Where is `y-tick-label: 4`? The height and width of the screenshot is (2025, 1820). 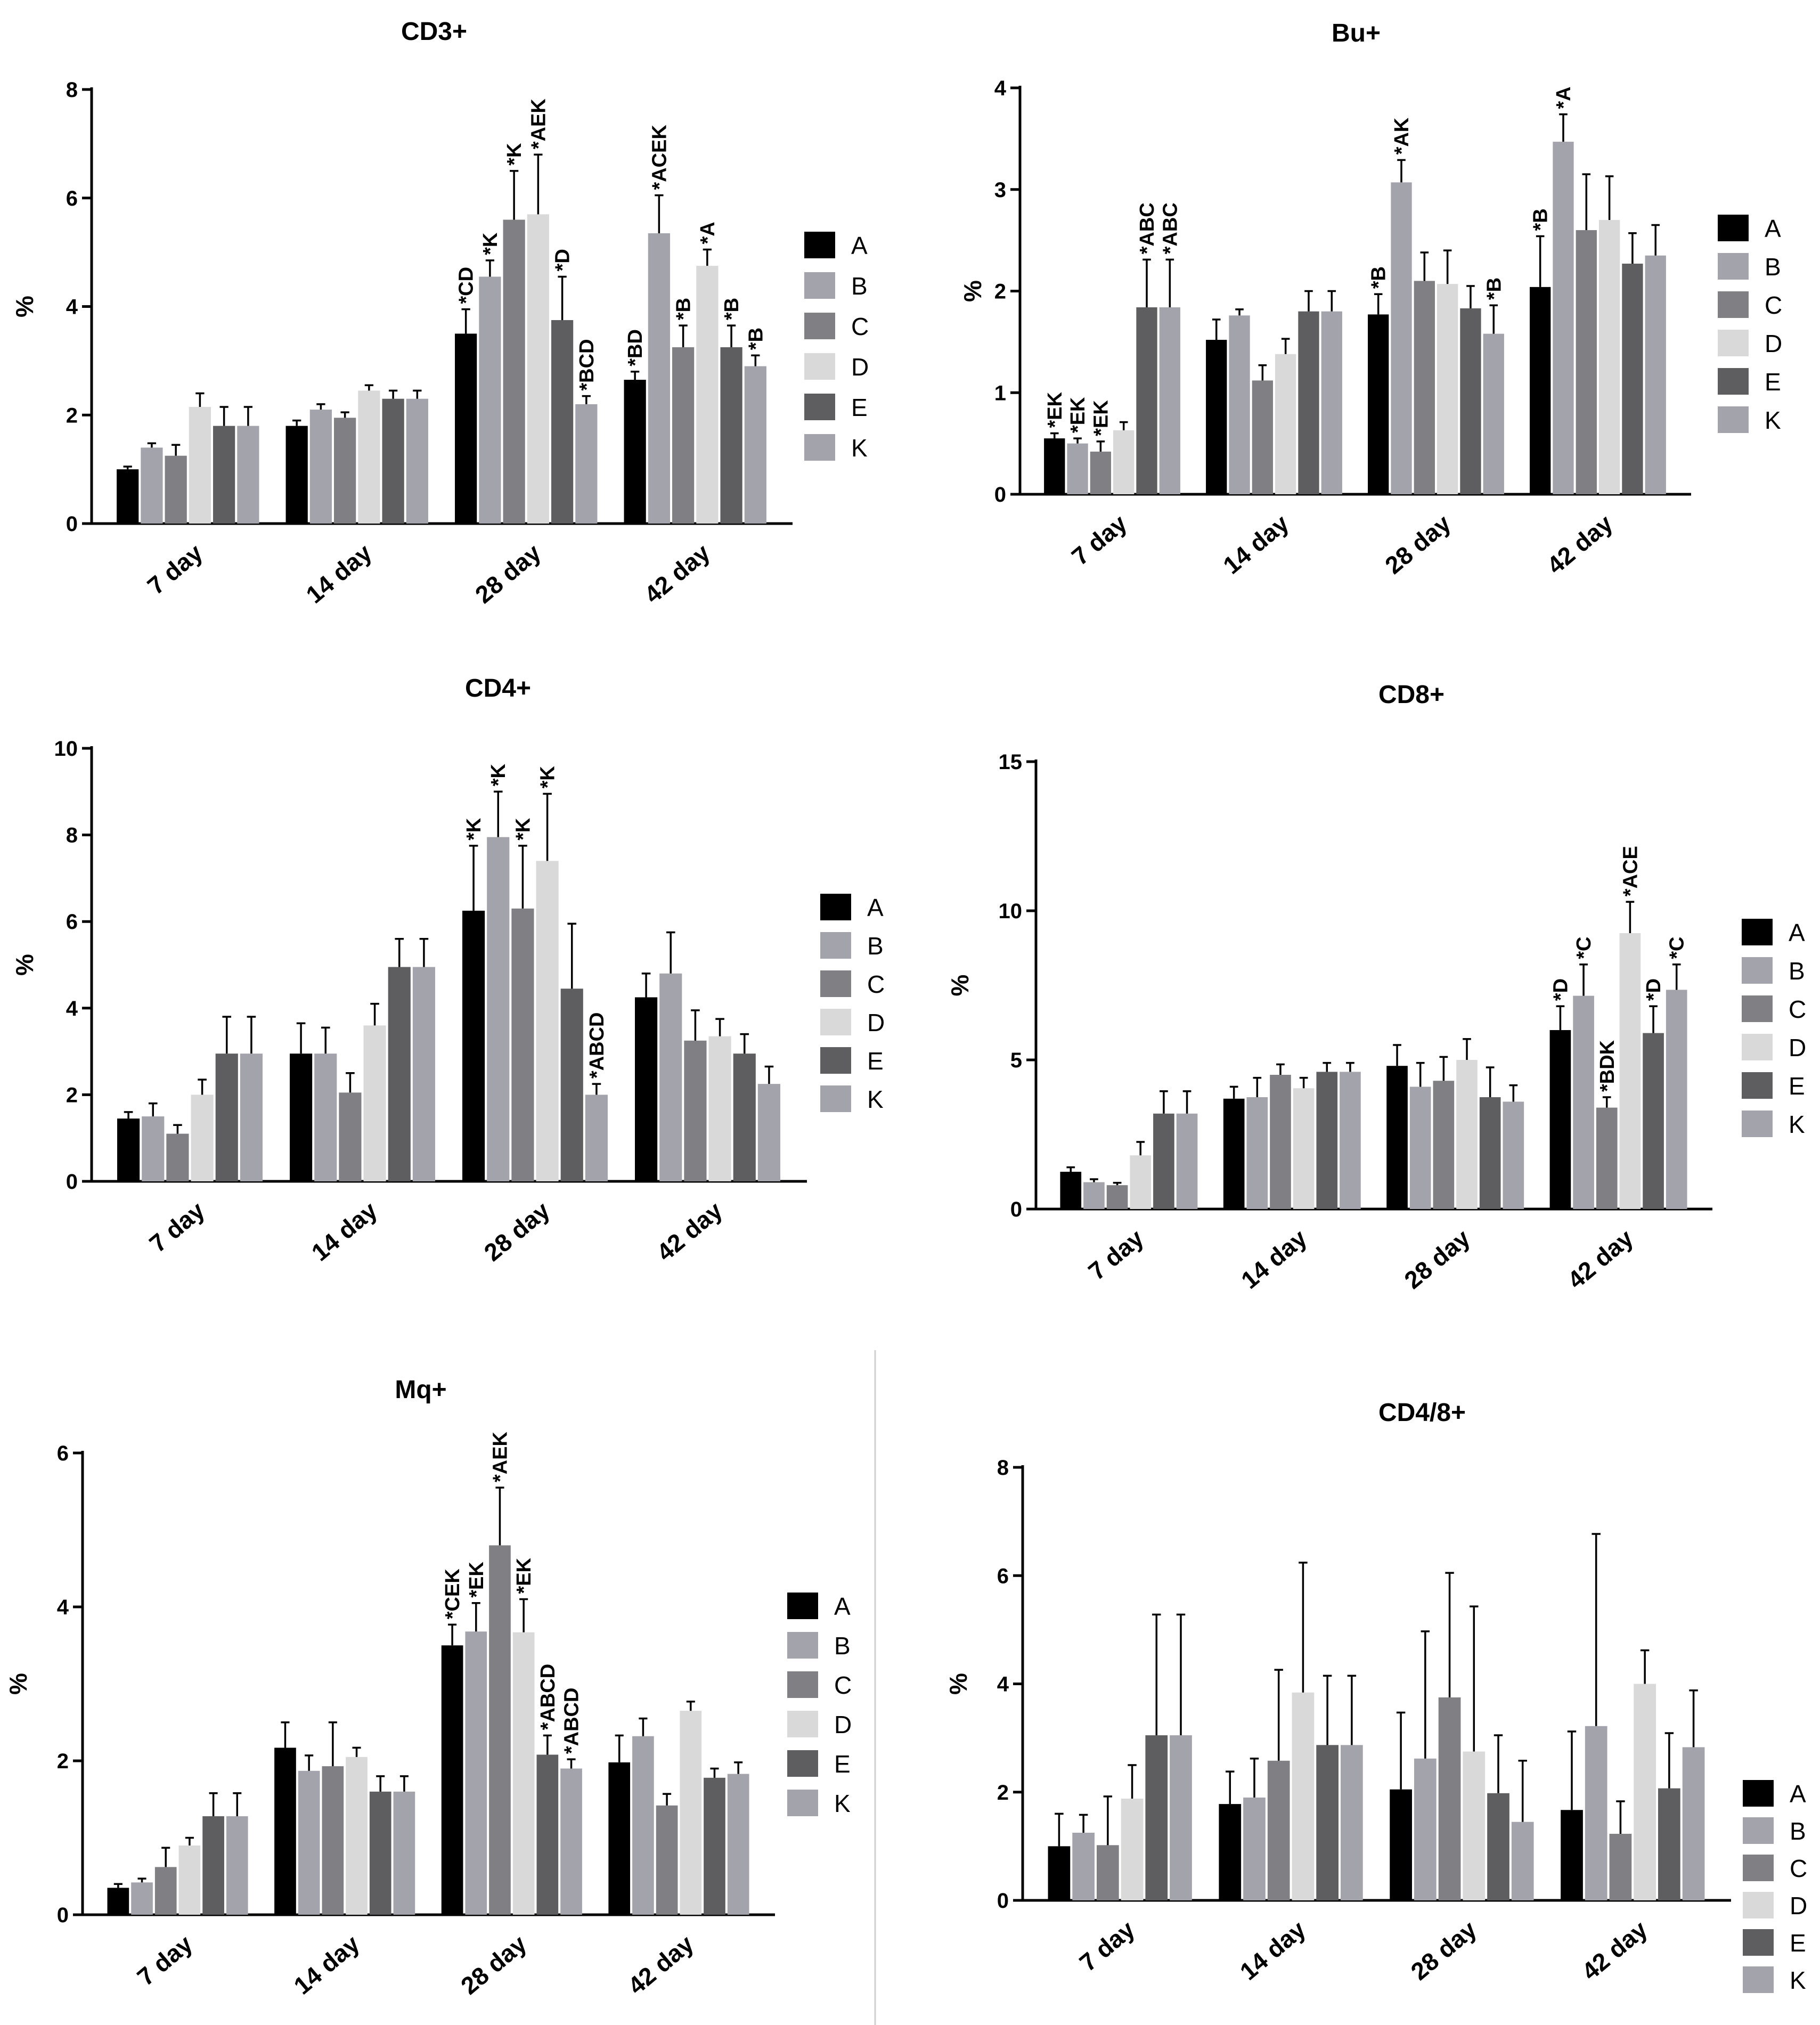 y-tick-label: 4 is located at coordinates (63, 1607).